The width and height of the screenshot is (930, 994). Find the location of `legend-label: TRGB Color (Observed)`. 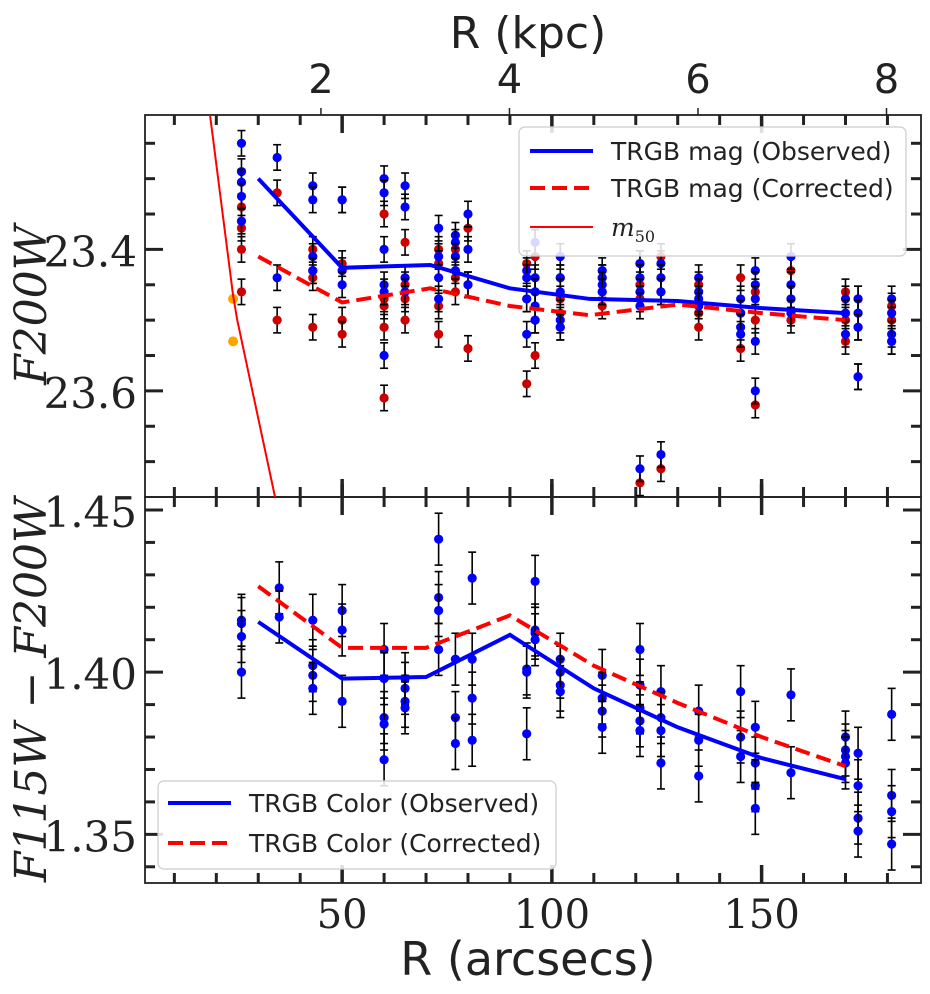

legend-label: TRGB Color (Observed) is located at coordinates (393, 803).